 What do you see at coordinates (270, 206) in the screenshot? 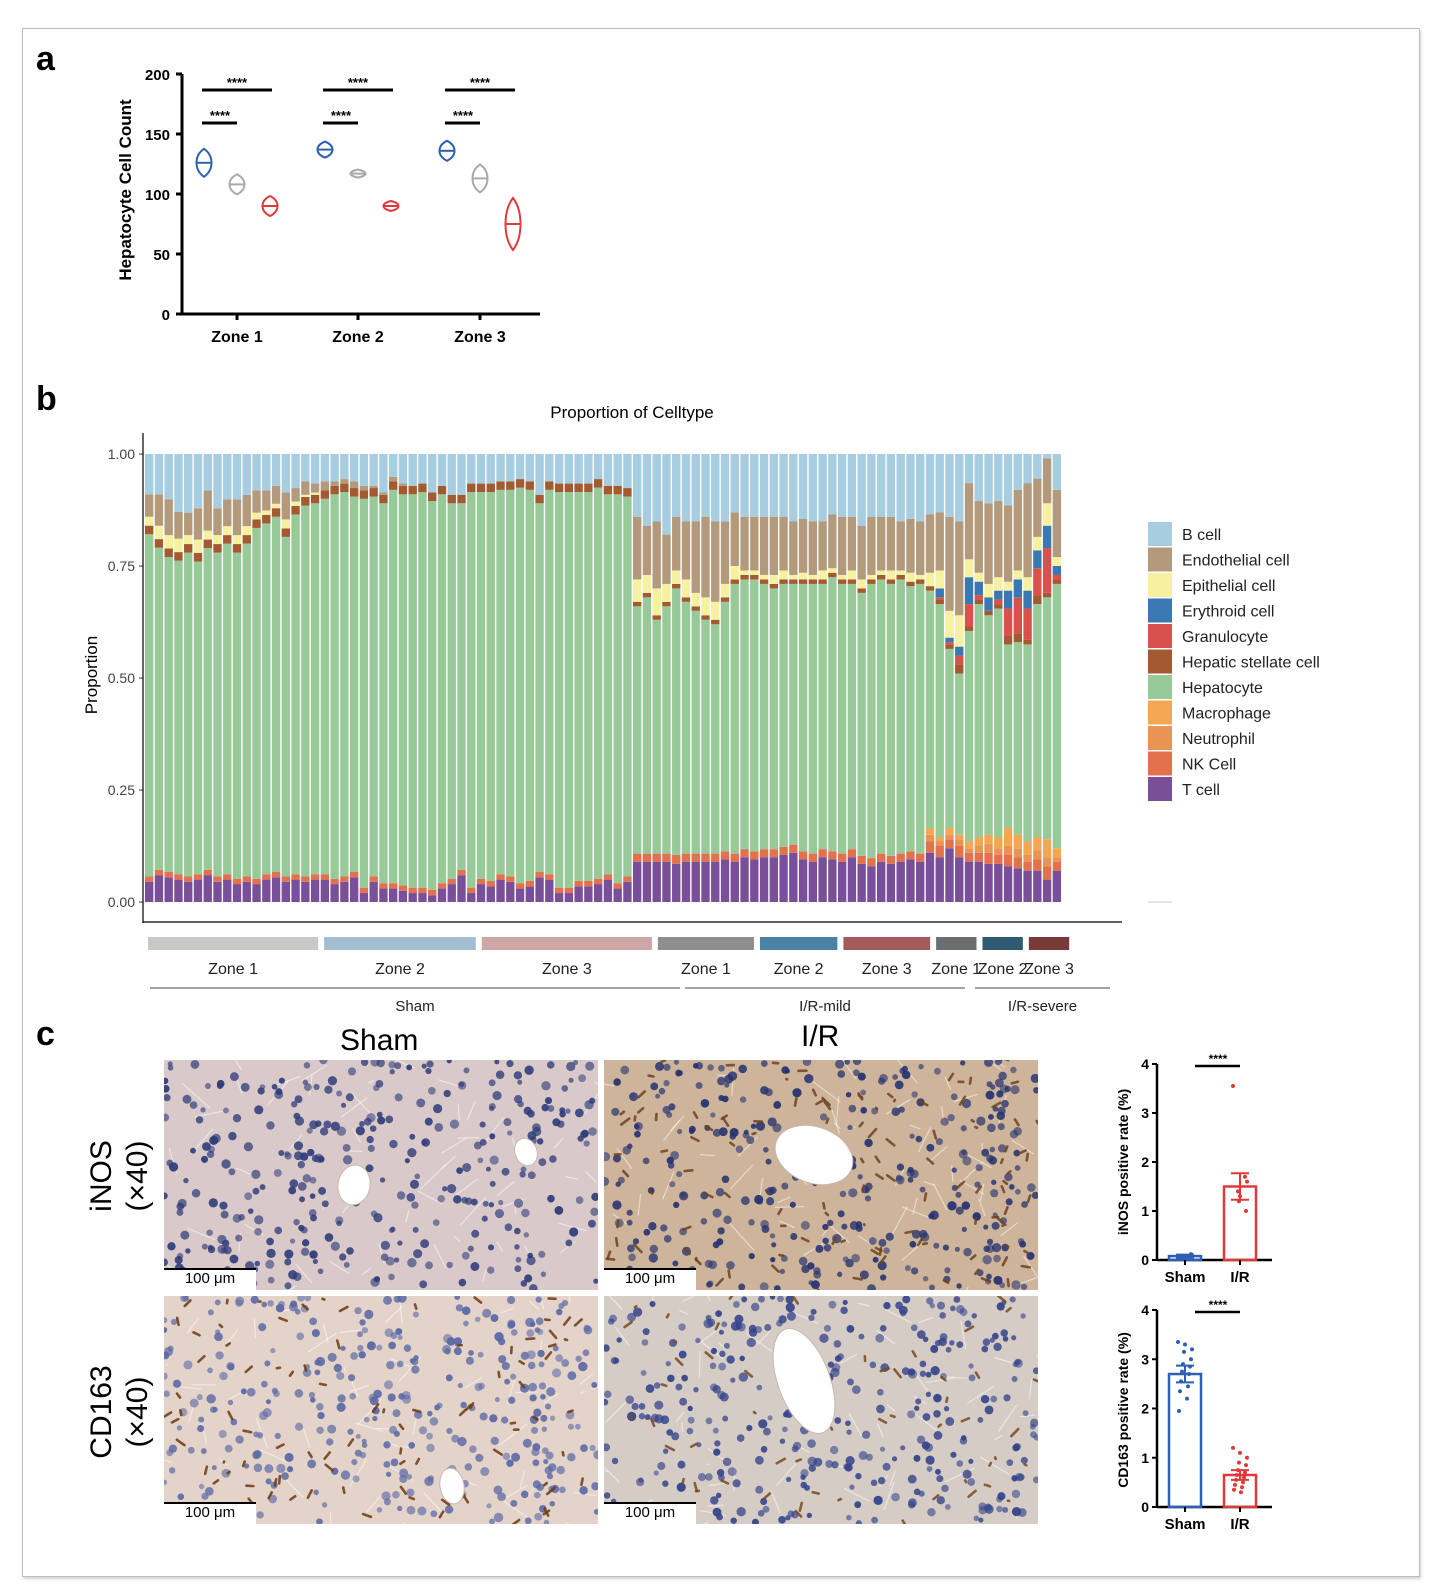
I see `violin-shape` at bounding box center [270, 206].